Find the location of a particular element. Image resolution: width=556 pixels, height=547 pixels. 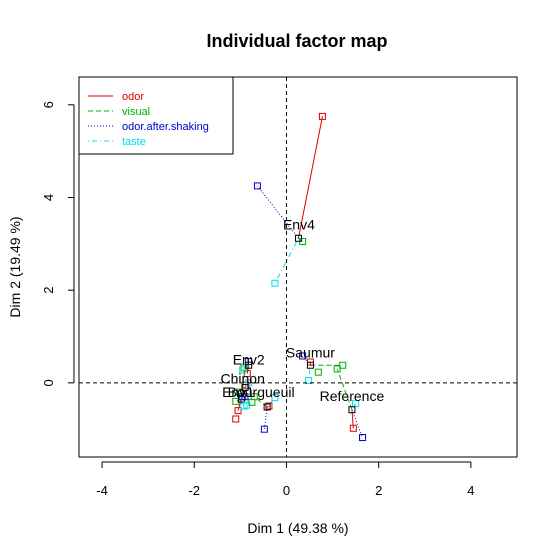

partial-point-env1-odor is located at coordinates (238, 411).